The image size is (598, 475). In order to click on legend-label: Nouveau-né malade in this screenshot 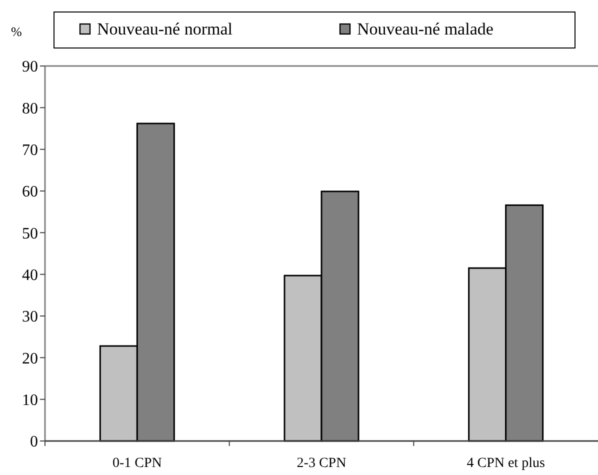, I will do `click(425, 29)`.